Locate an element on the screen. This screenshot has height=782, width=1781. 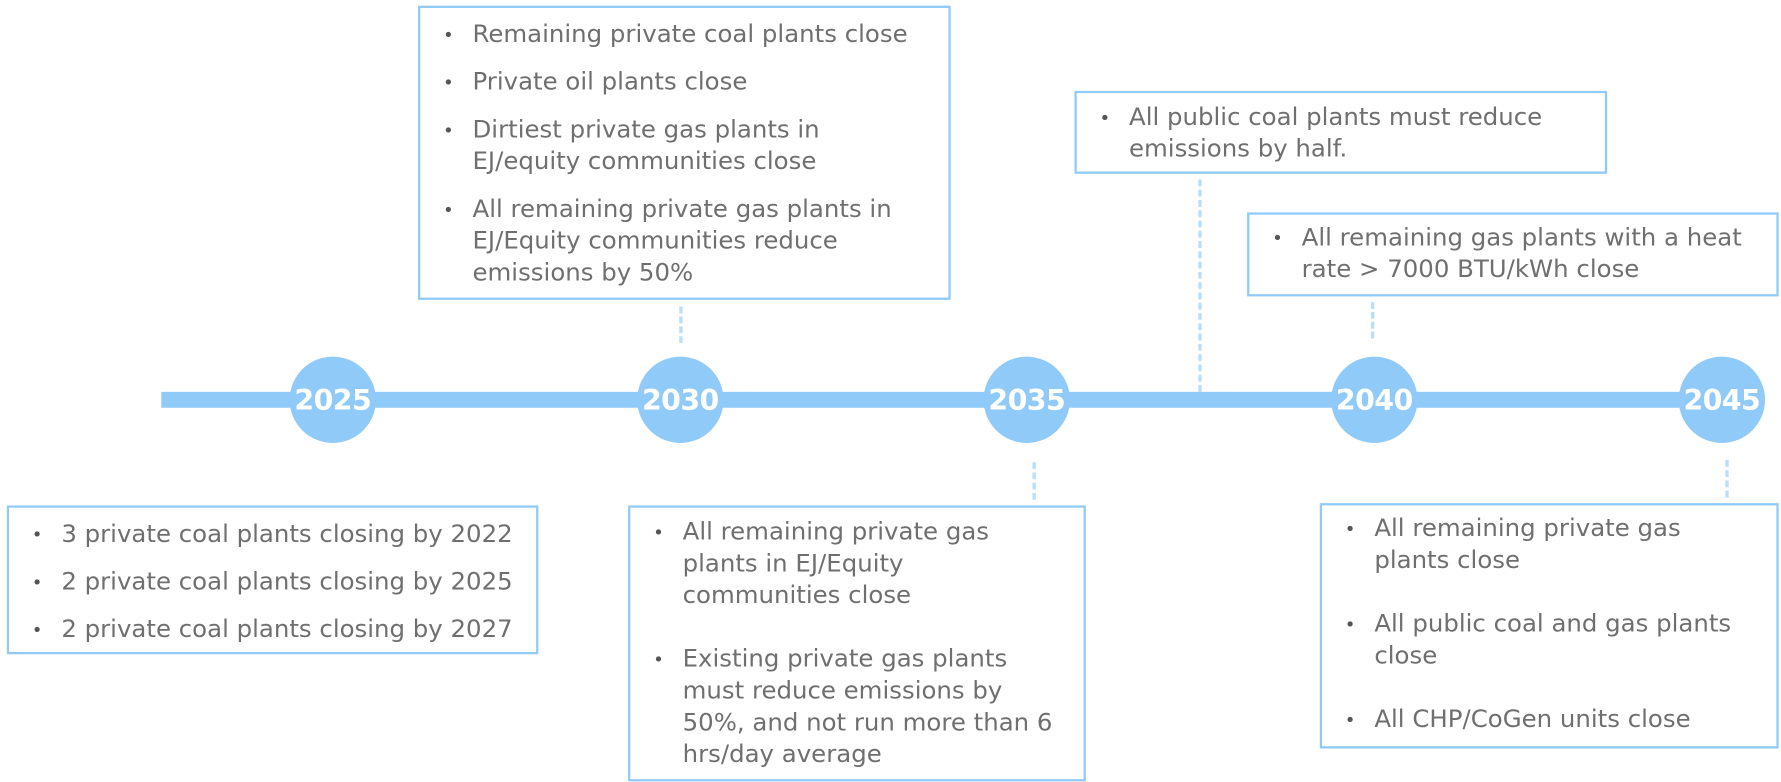
timeline-bar is located at coordinates (961, 399).